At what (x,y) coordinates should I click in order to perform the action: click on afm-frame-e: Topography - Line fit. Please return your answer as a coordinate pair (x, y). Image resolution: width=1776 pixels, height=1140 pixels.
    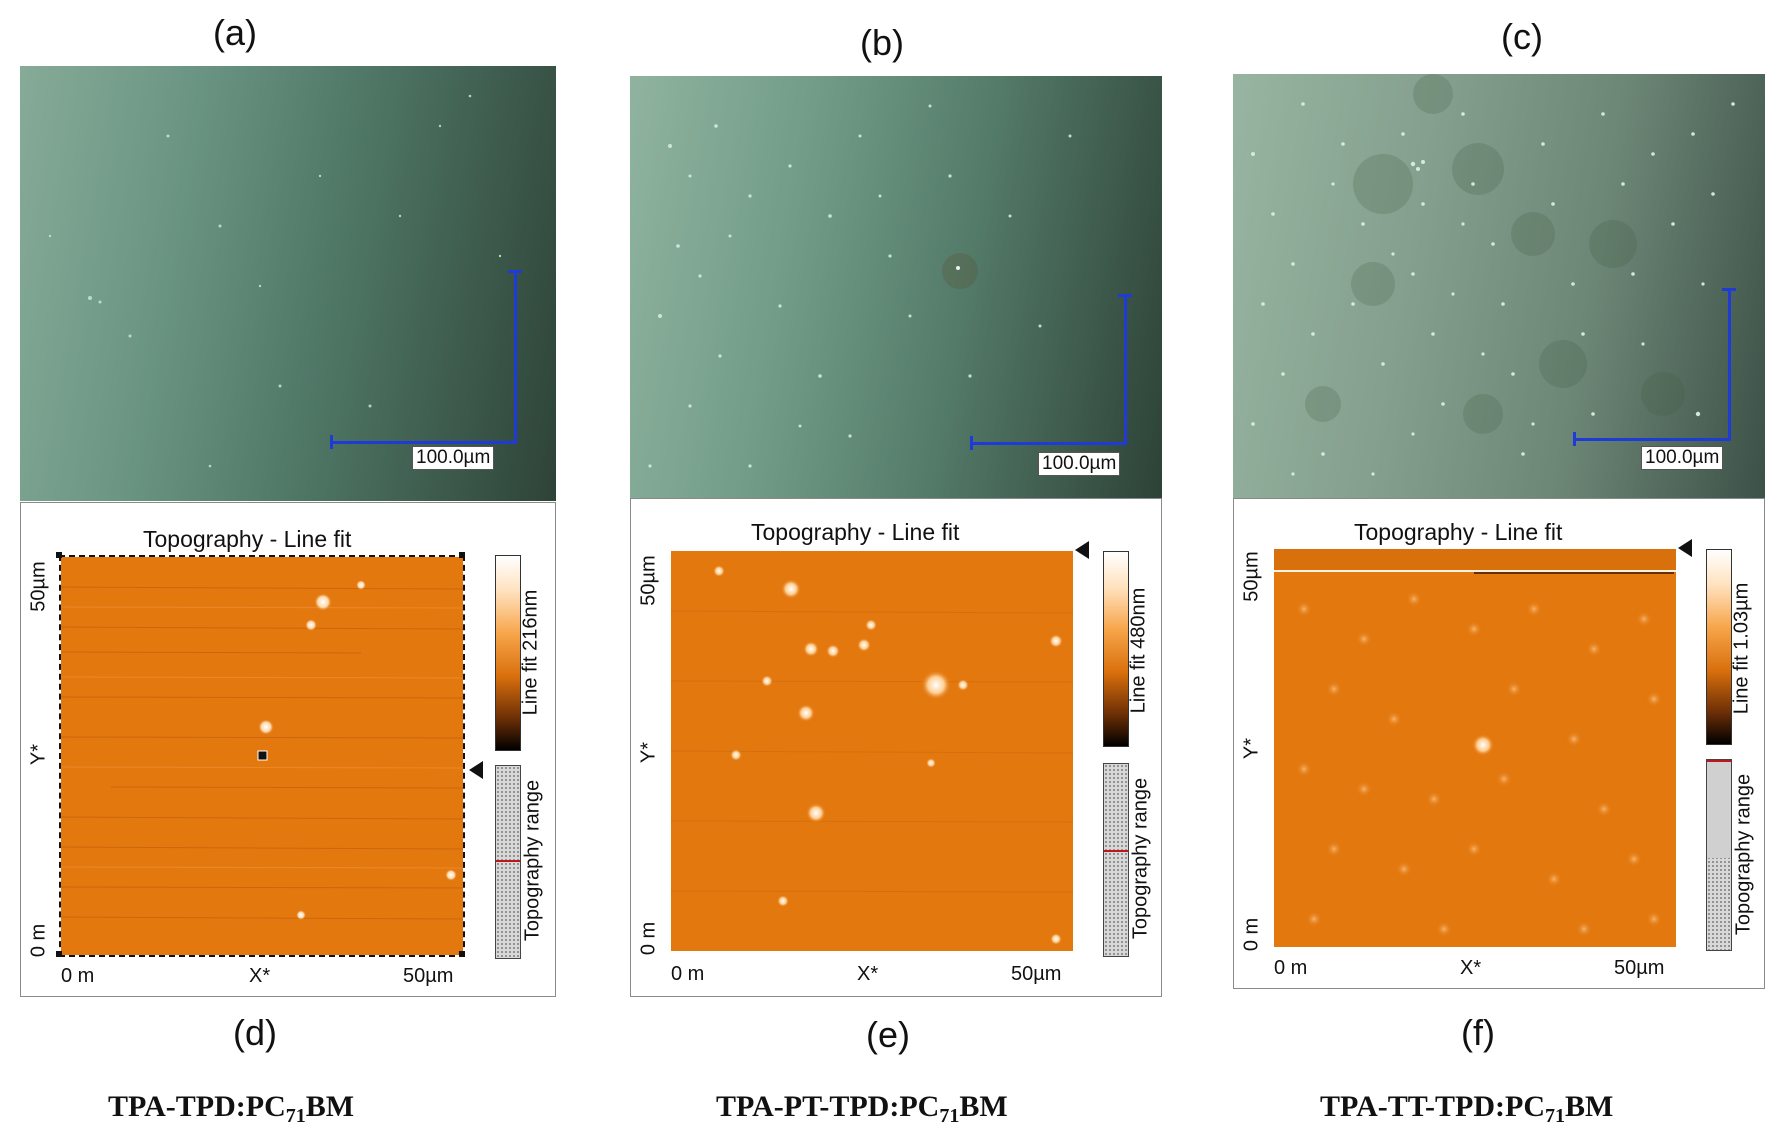
    Looking at the image, I should click on (896, 747).